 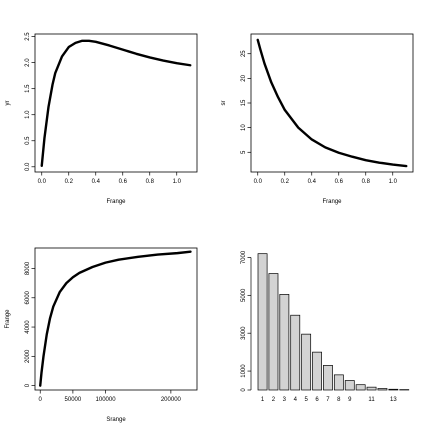 What do you see at coordinates (28, 327) in the screenshot?
I see `y-tick-label: 4000` at bounding box center [28, 327].